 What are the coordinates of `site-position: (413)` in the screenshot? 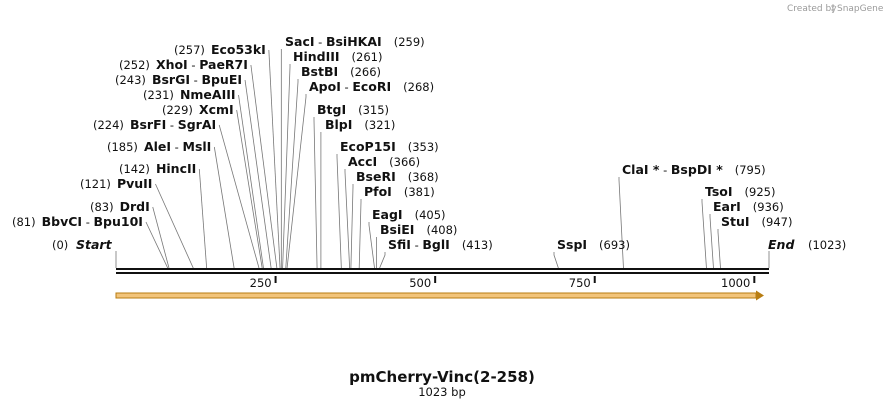 It's located at (477, 245).